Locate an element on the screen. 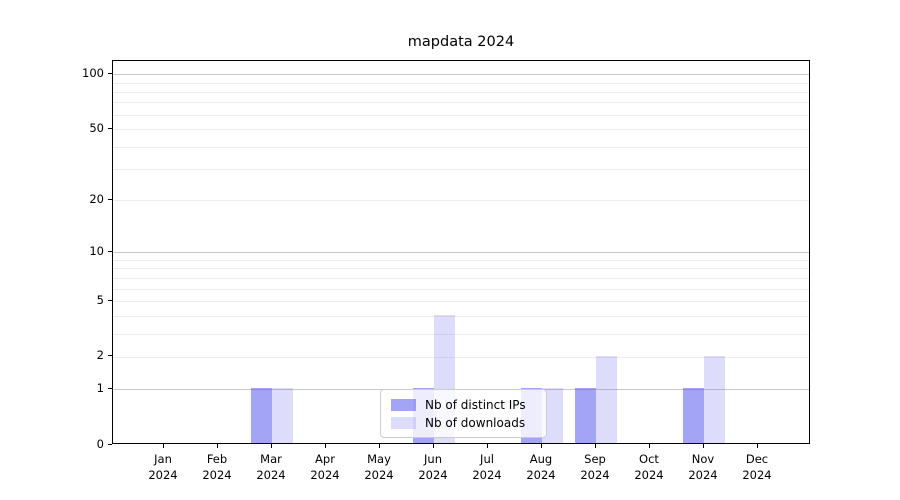  x-tick-label-month: Oct is located at coordinates (649, 459).